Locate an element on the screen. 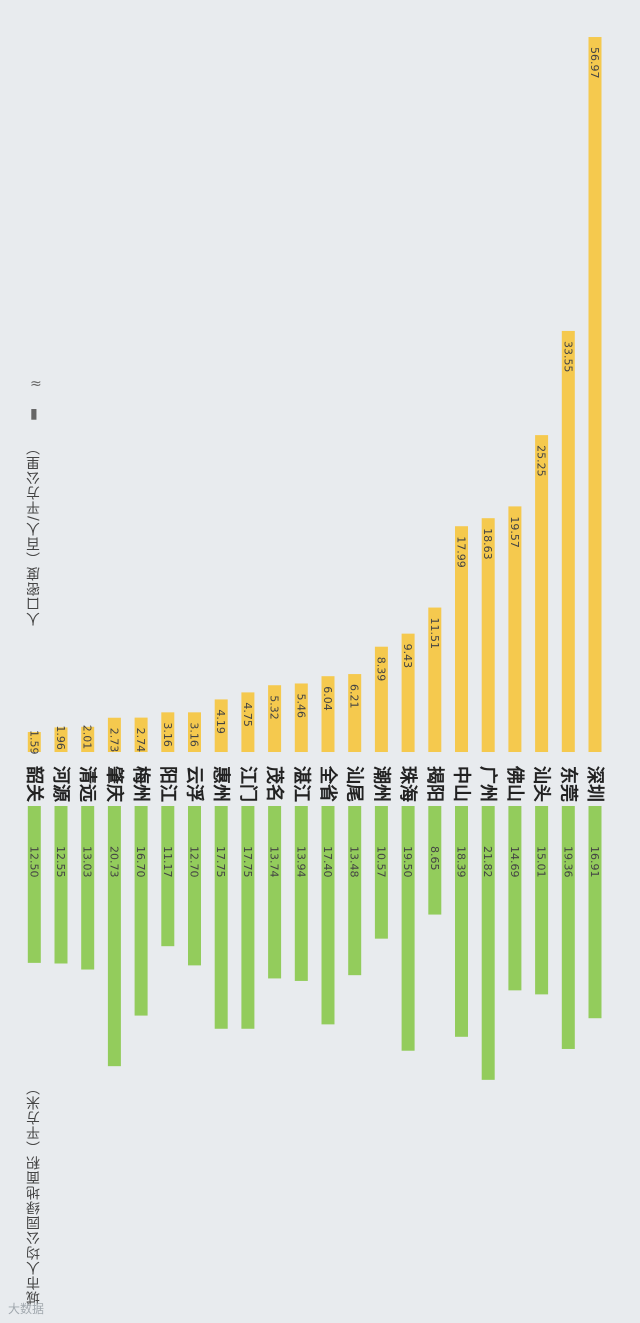 This screenshot has height=1323, width=640. density-label: 6.21 is located at coordinates (354, 696).